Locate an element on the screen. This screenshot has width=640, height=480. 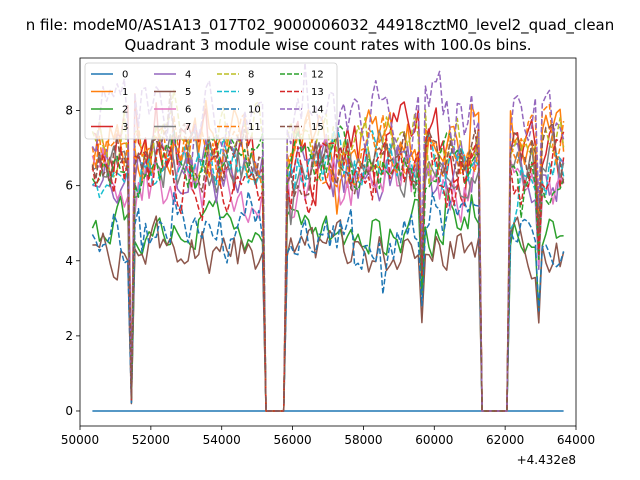
x-tick-label: 54000 is located at coordinates (222, 440).